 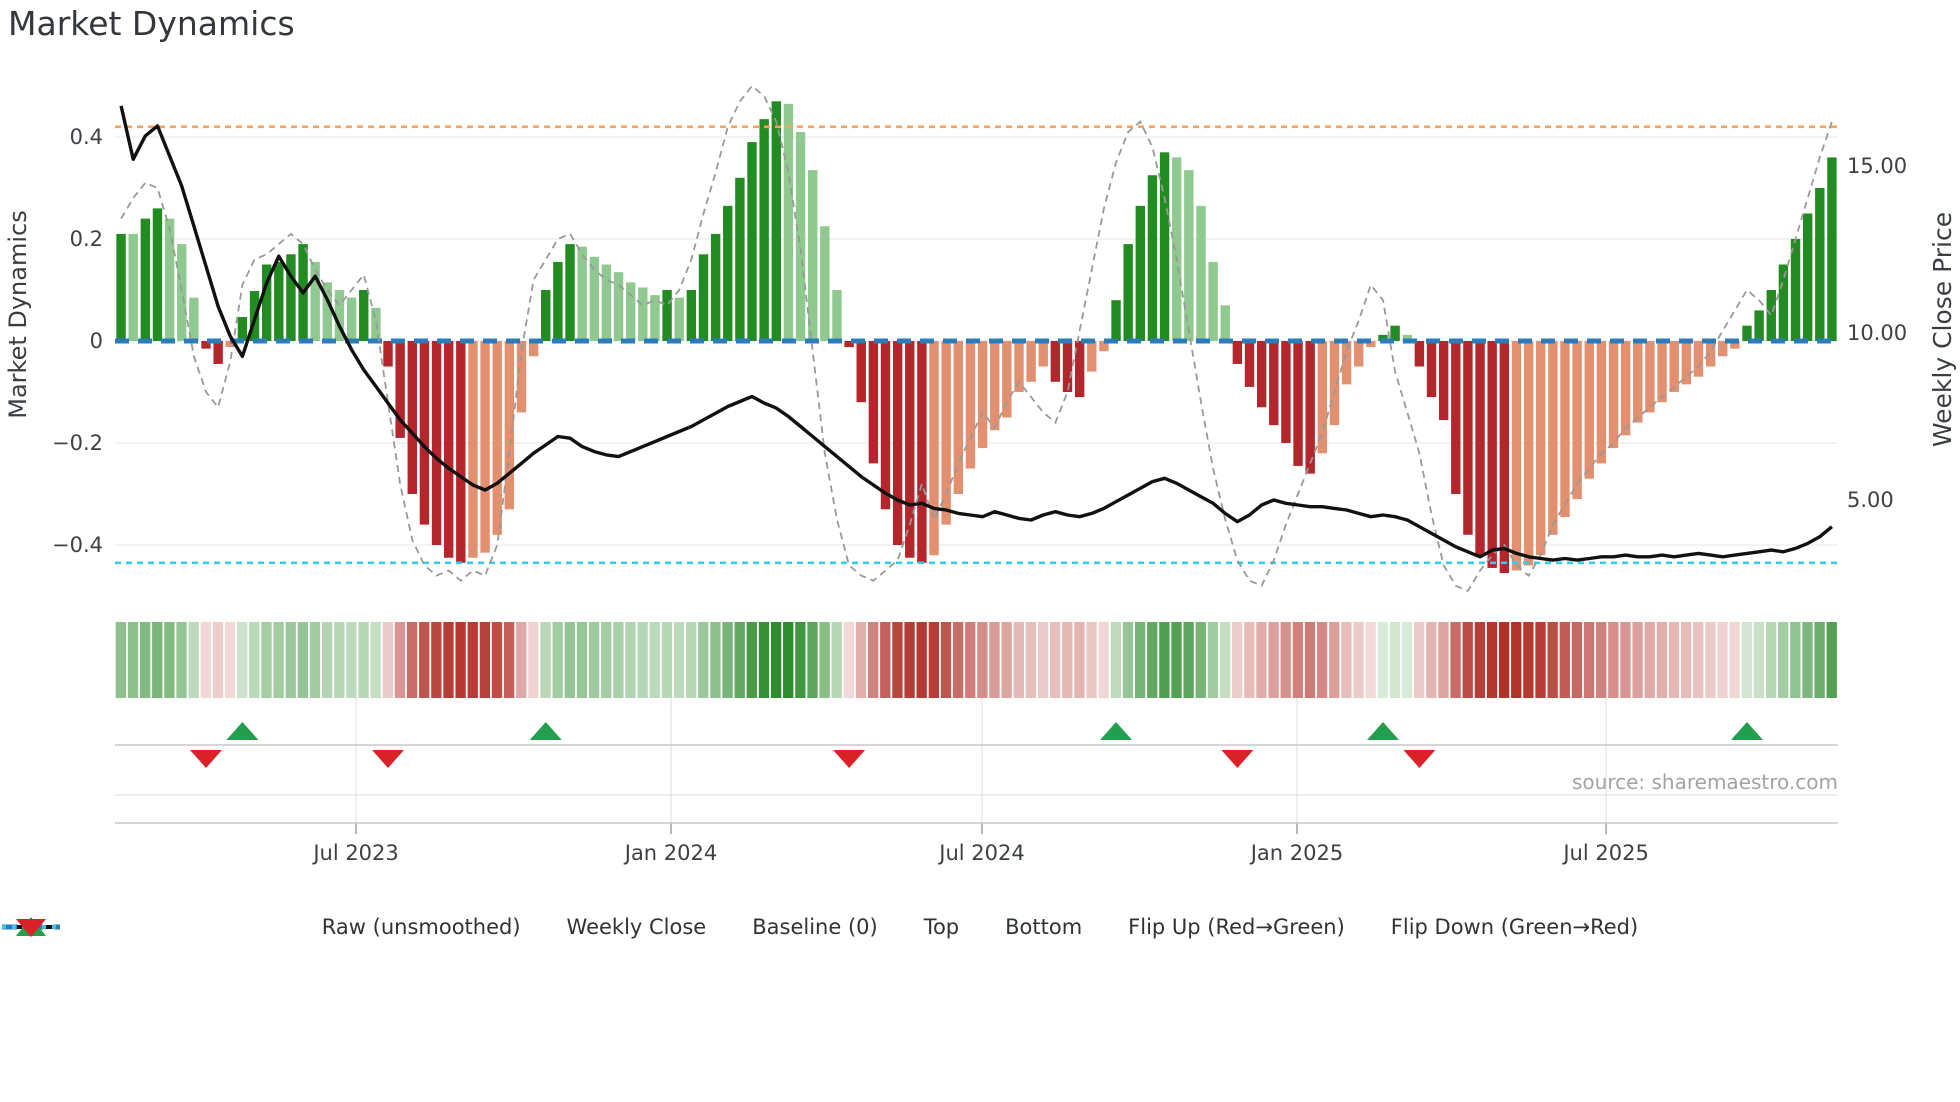 I want to click on legend-label: Weekly Close, so click(x=636, y=927).